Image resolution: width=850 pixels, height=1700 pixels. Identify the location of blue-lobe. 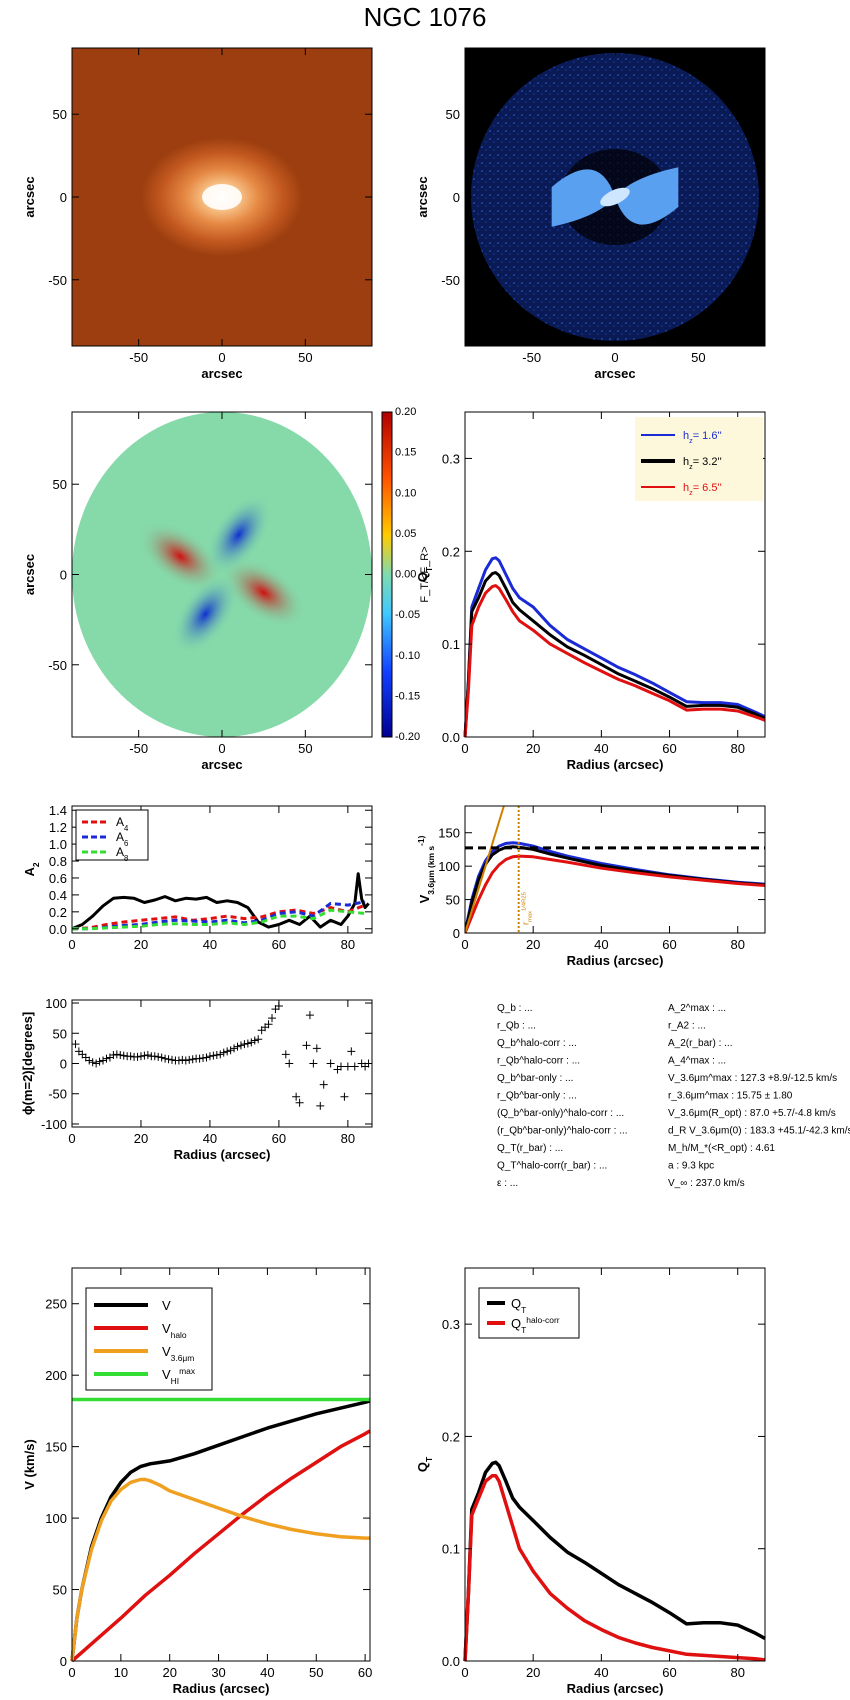
(205, 614).